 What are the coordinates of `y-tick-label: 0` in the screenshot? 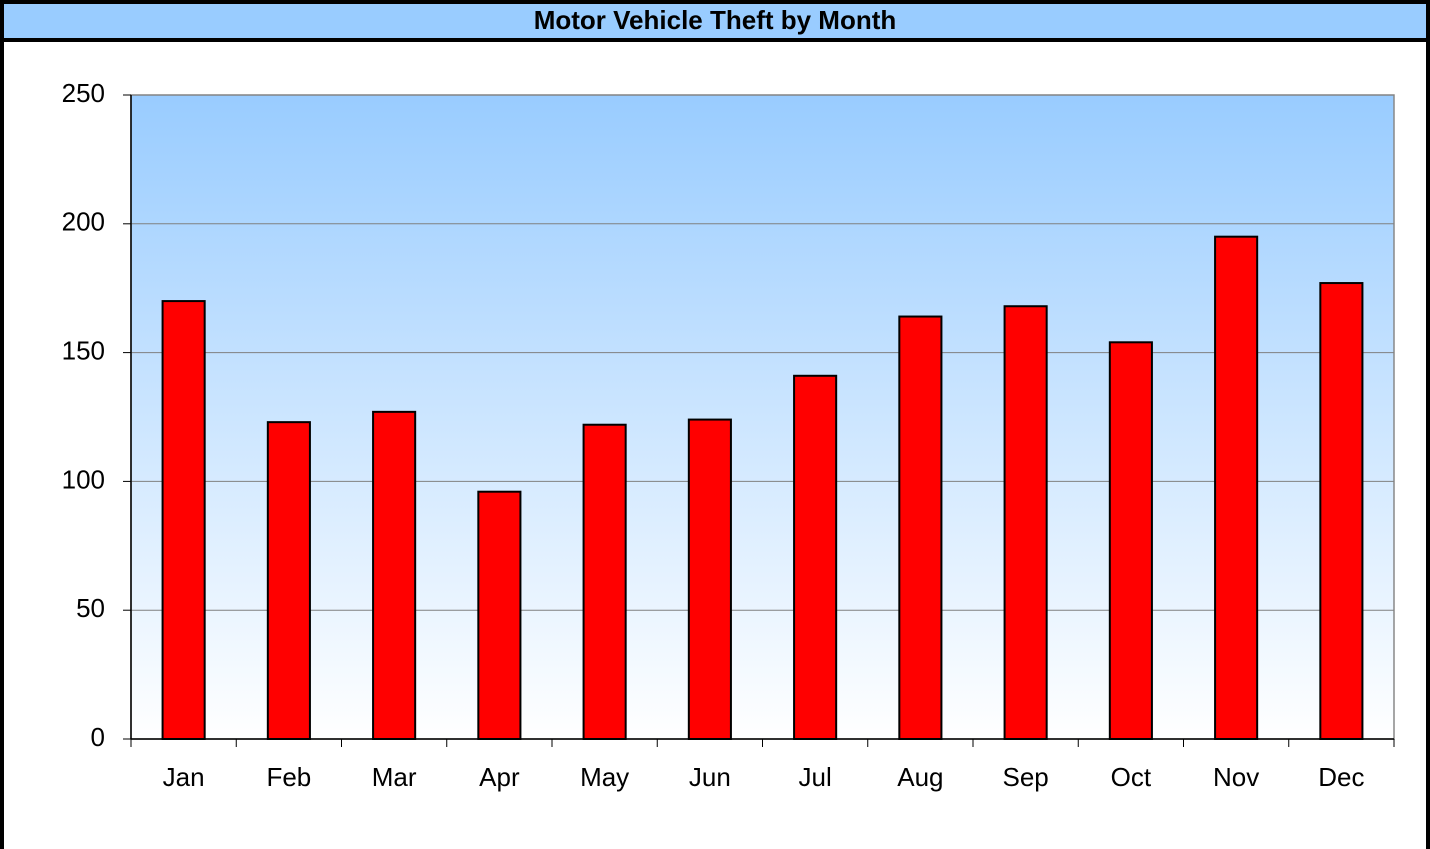 It's located at (98, 737).